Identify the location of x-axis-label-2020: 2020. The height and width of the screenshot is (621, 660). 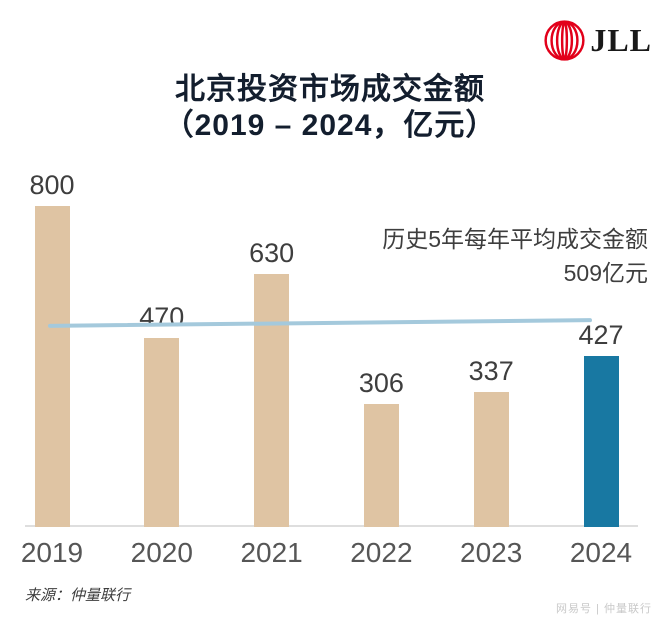
(161, 552).